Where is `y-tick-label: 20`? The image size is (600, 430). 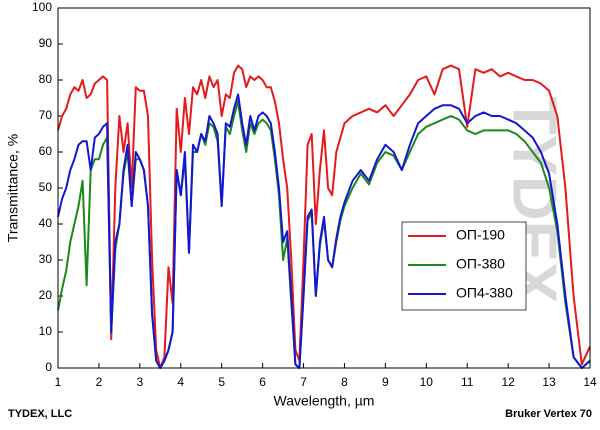
y-tick-label: 20 is located at coordinates (46, 295).